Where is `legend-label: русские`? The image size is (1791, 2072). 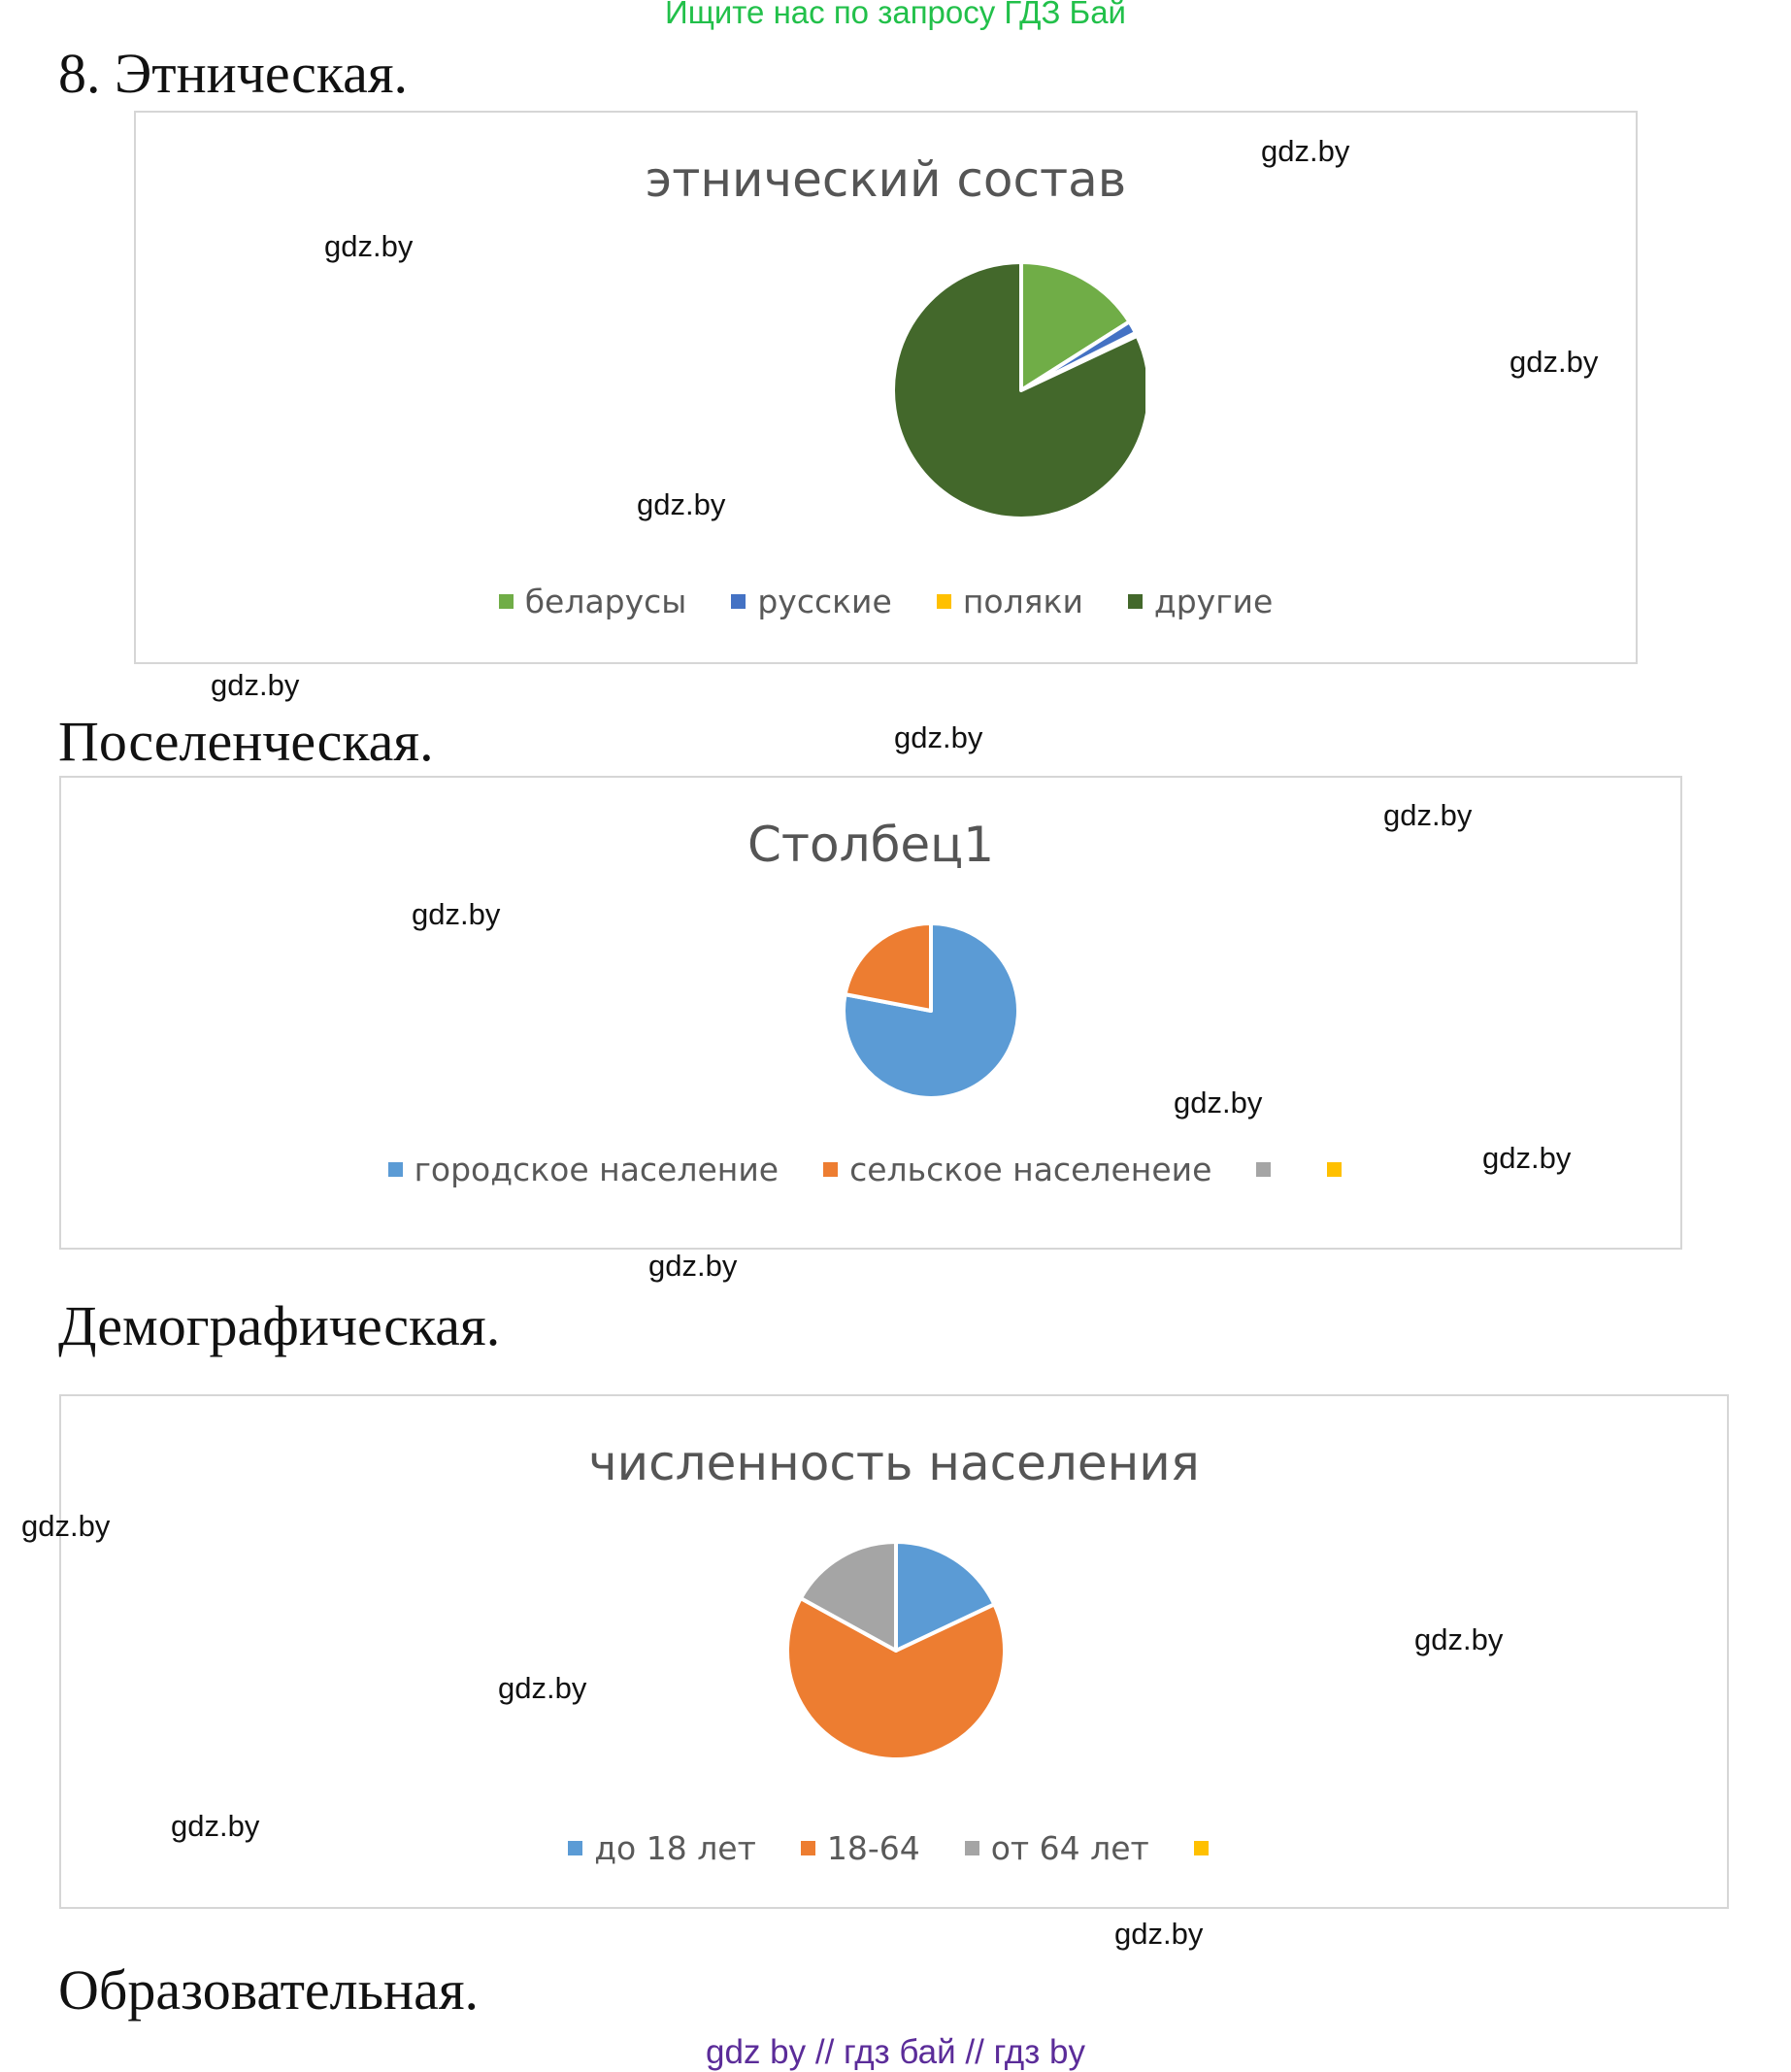
legend-label: русские is located at coordinates (824, 601).